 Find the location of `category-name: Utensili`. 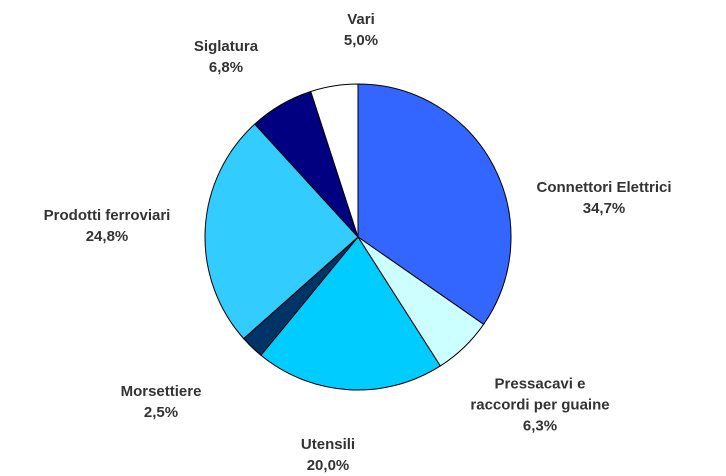

category-name: Utensili is located at coordinates (328, 444).